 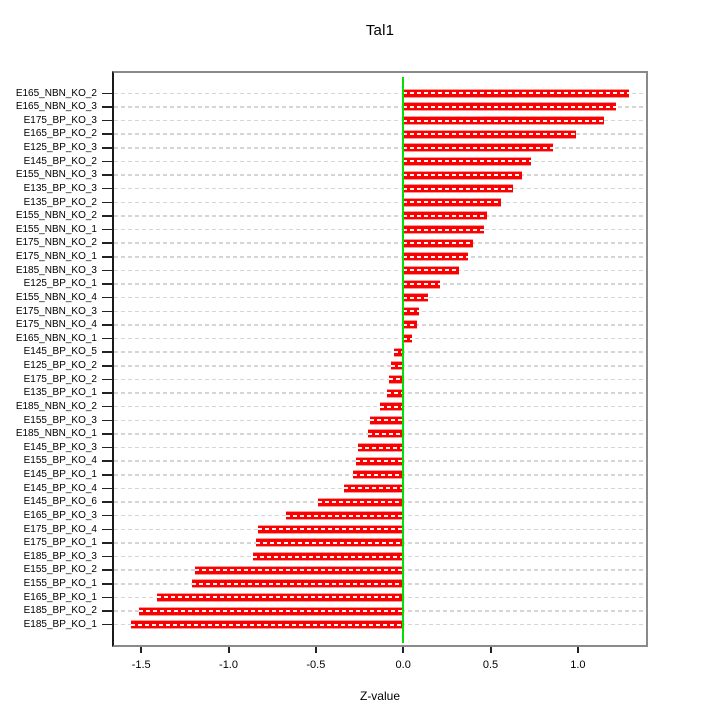 What do you see at coordinates (56, 229) in the screenshot?
I see `category-label: E155_NBN_KO_1` at bounding box center [56, 229].